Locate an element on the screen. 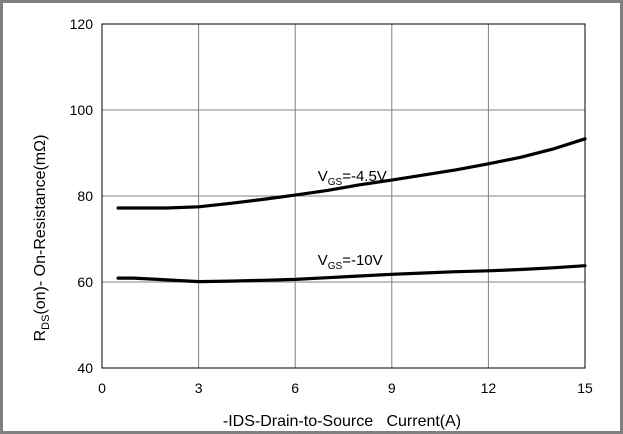  x-tick-labels: 0 3 6 9 12 15 is located at coordinates (345, 388).